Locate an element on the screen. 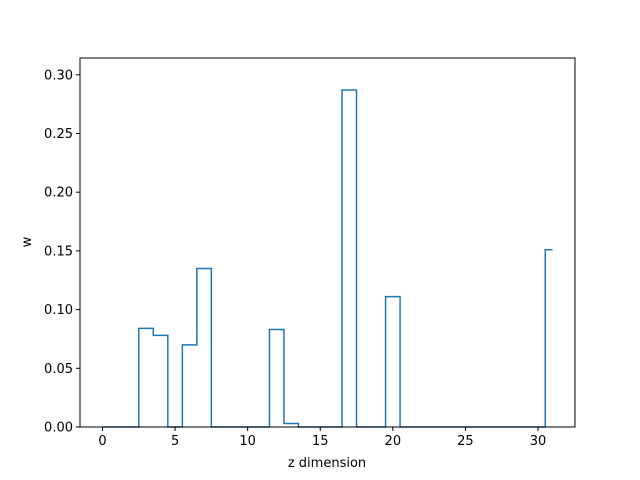 This screenshot has width=640, height=480. y-tick-label: 0.20 is located at coordinates (58, 193).